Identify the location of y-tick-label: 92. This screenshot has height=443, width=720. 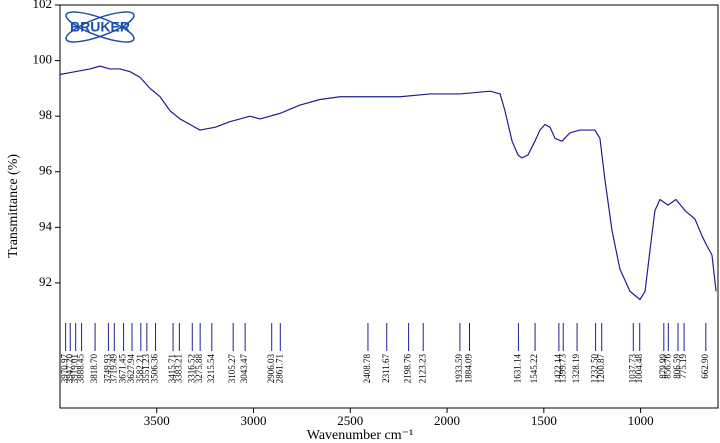
(45, 281).